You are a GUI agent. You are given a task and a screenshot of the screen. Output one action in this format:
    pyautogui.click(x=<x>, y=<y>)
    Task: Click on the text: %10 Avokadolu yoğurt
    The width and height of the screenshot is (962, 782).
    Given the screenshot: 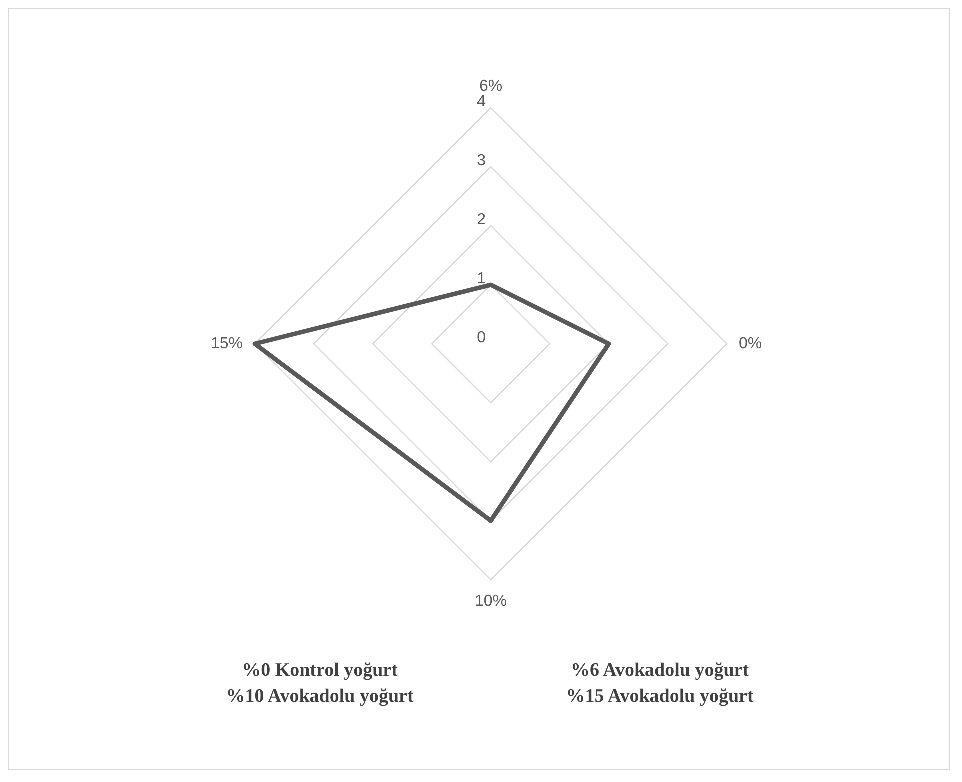 What is the action you would take?
    pyautogui.click(x=320, y=697)
    